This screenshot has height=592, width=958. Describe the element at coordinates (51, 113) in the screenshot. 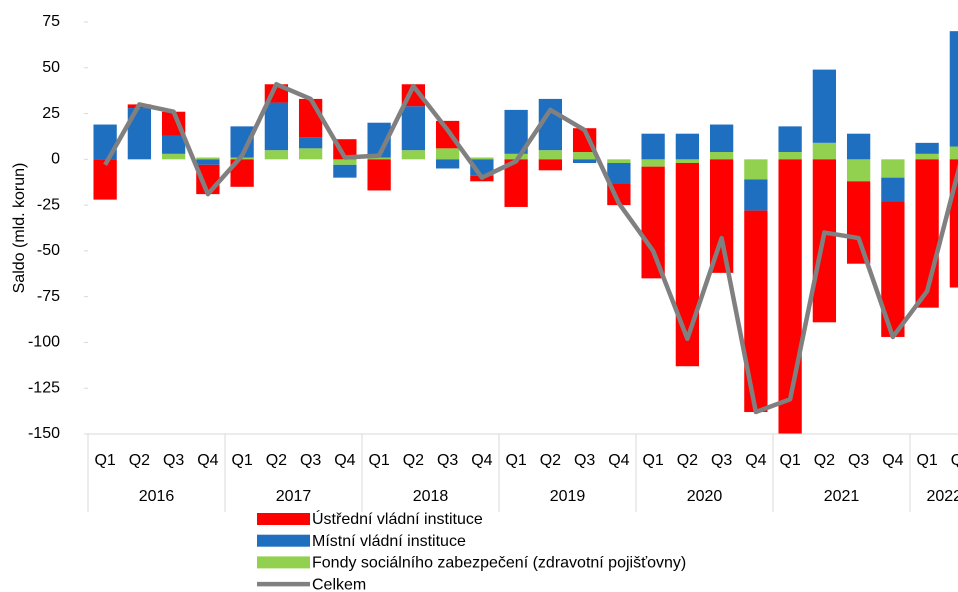

I see `y-tick-label: 25` at that location.